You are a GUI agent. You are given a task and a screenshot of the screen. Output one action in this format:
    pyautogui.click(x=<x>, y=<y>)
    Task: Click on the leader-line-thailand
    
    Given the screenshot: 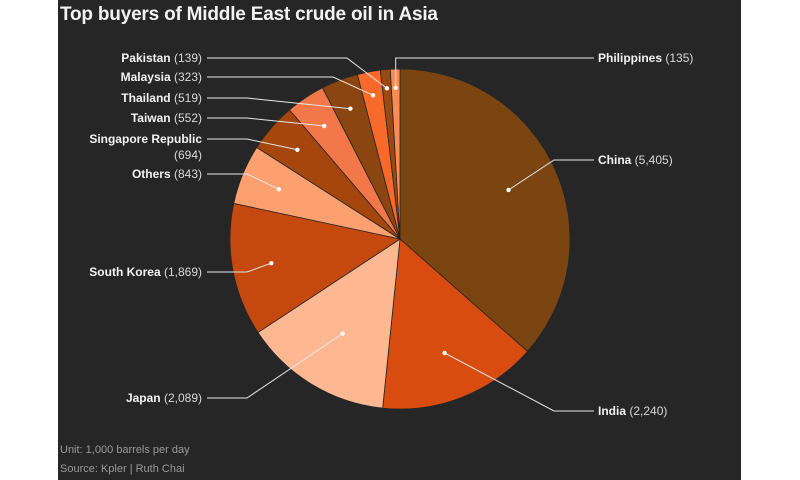 What is the action you would take?
    pyautogui.click(x=279, y=103)
    